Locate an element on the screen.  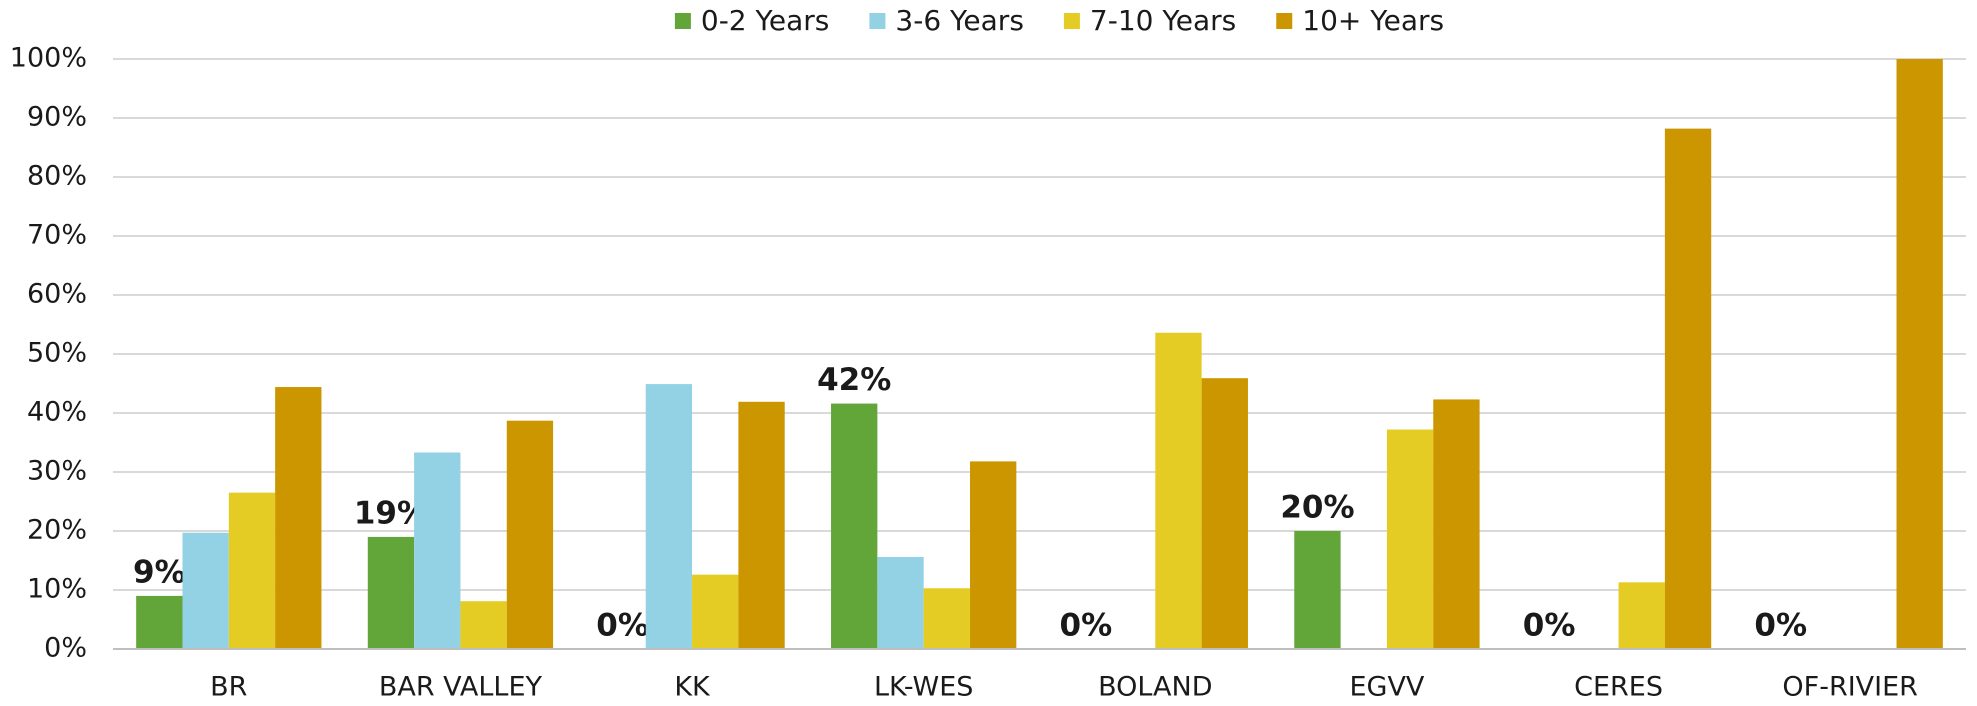
x-tick-label: LK-WES is located at coordinates (923, 687).